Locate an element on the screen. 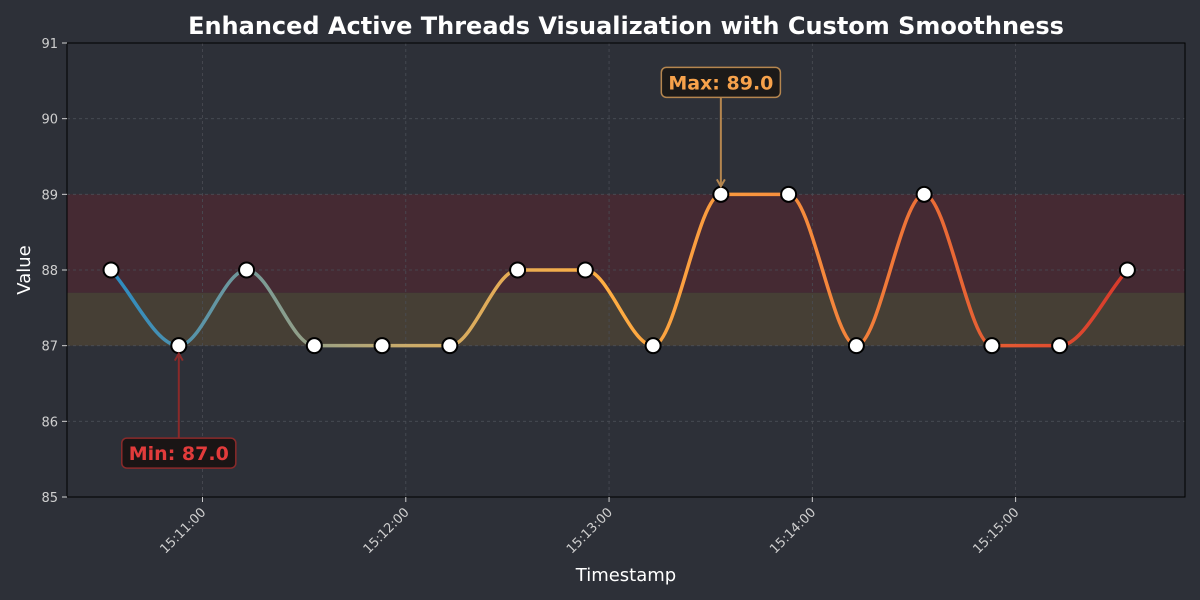 This screenshot has height=600, width=1200. annotation-label: Min: 87.0 is located at coordinates (179, 454).